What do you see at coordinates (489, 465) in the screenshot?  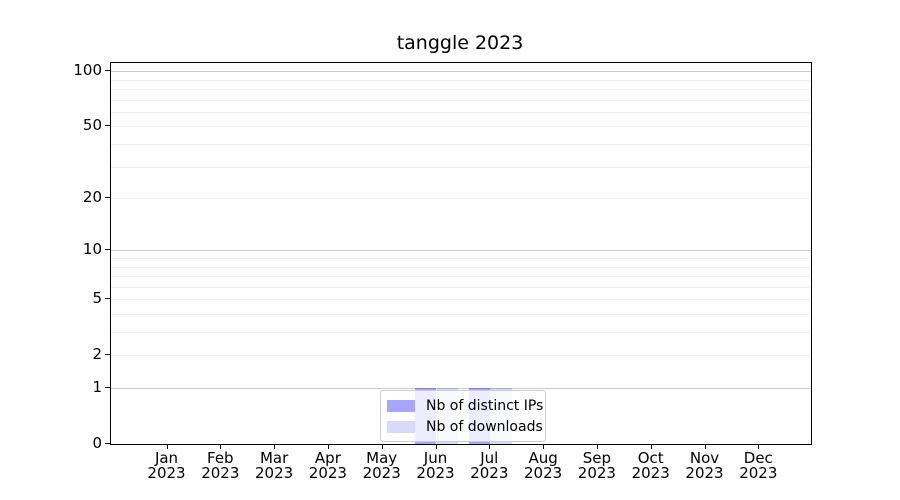 I see `x-tick-label: Jul 2023` at bounding box center [489, 465].